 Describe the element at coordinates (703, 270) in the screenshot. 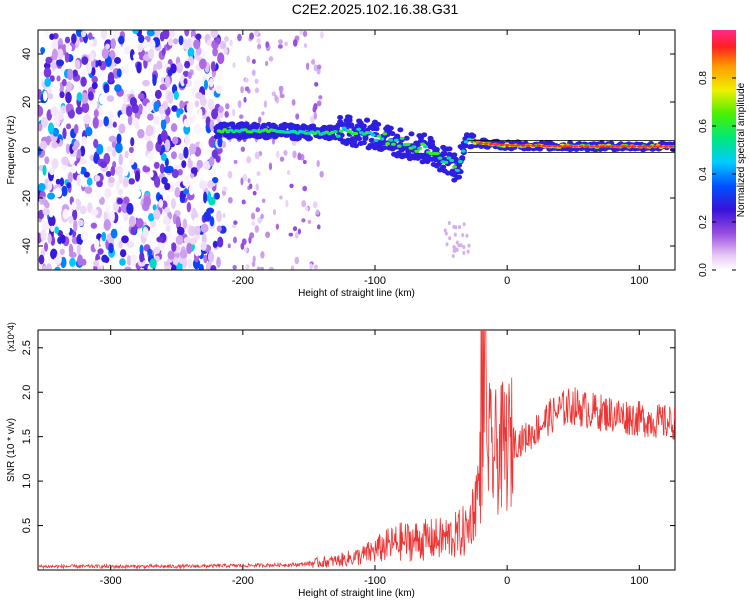

I see `colorbar-tick-label: 0.0` at that location.